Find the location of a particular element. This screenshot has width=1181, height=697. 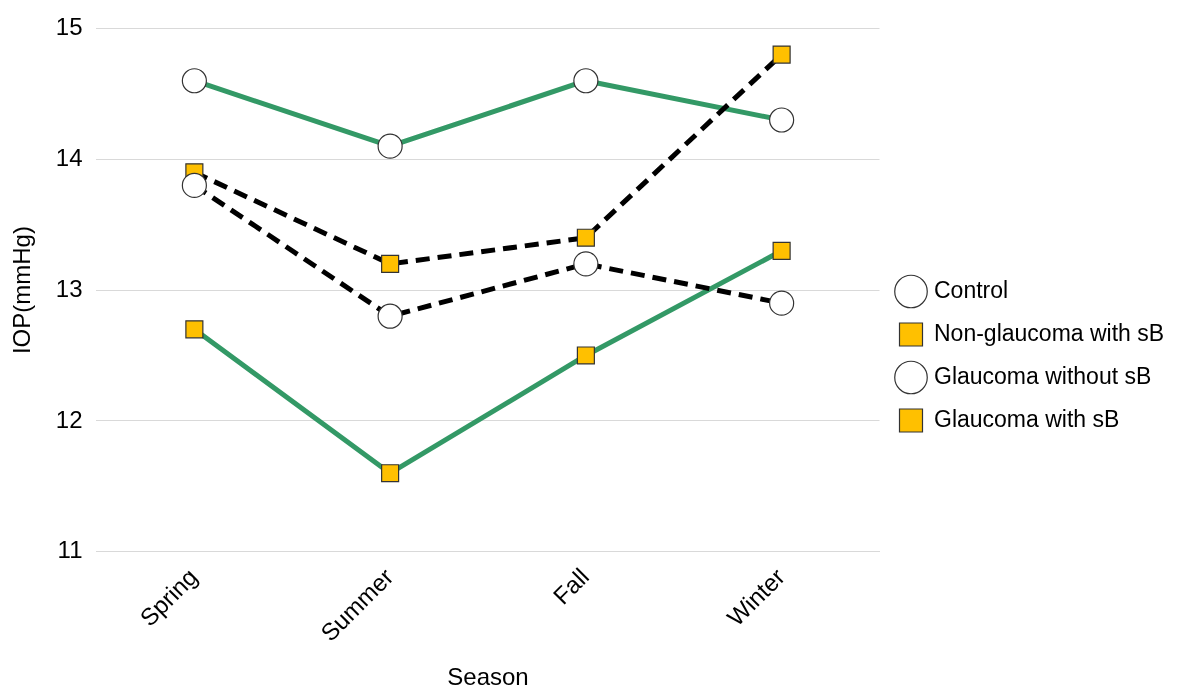

y-axis-title: IOP(mmHg) is located at coordinates (22, 290).